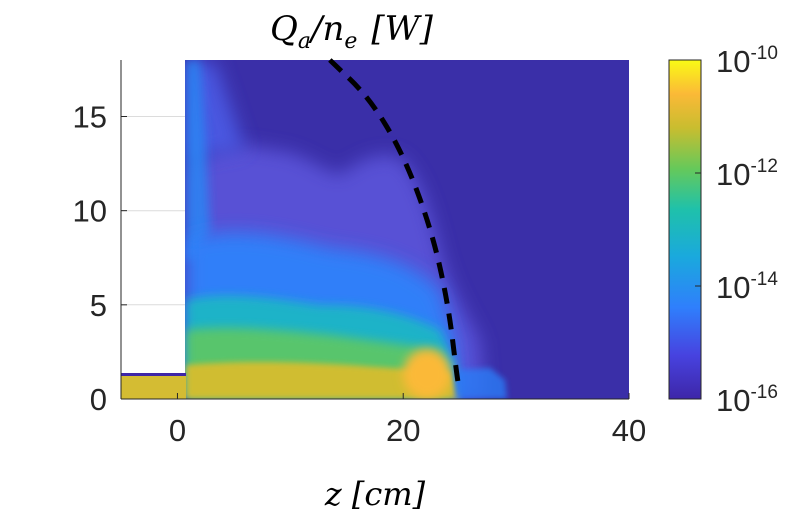  Describe the element at coordinates (100, 258) in the screenshot. I see `y-ticks: 0 5 10 15` at that location.